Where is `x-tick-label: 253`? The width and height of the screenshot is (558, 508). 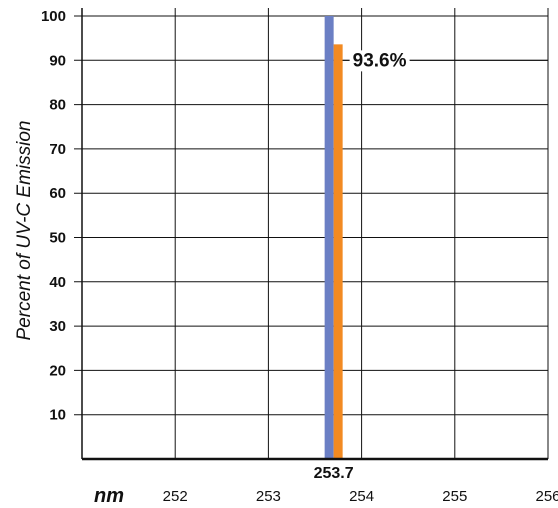
x-tick-label: 253 is located at coordinates (268, 496).